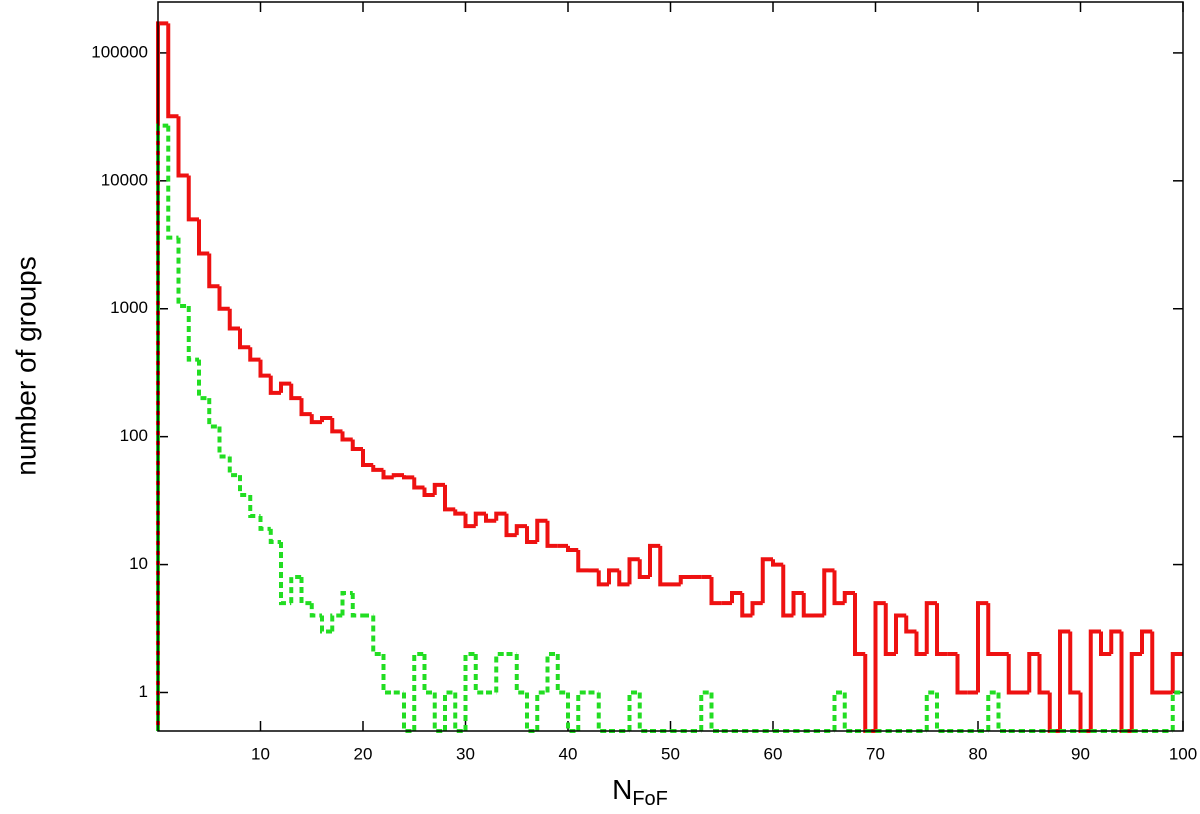 The width and height of the screenshot is (1200, 814). I want to click on y-tick-label: 10, so click(138, 563).